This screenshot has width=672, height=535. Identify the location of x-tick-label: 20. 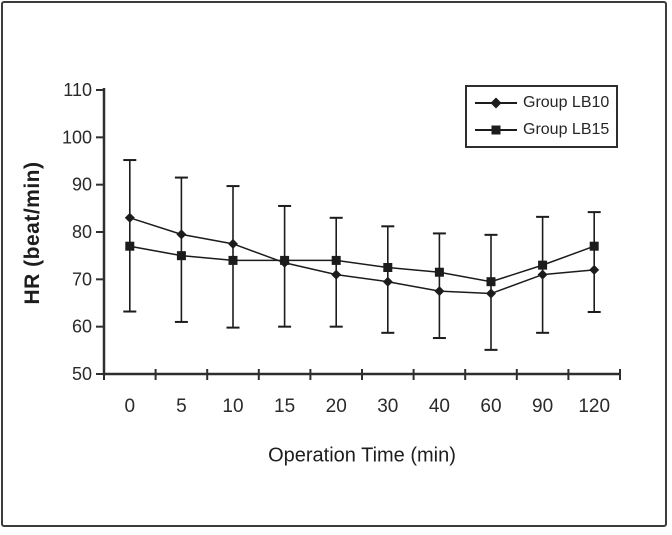
(336, 406).